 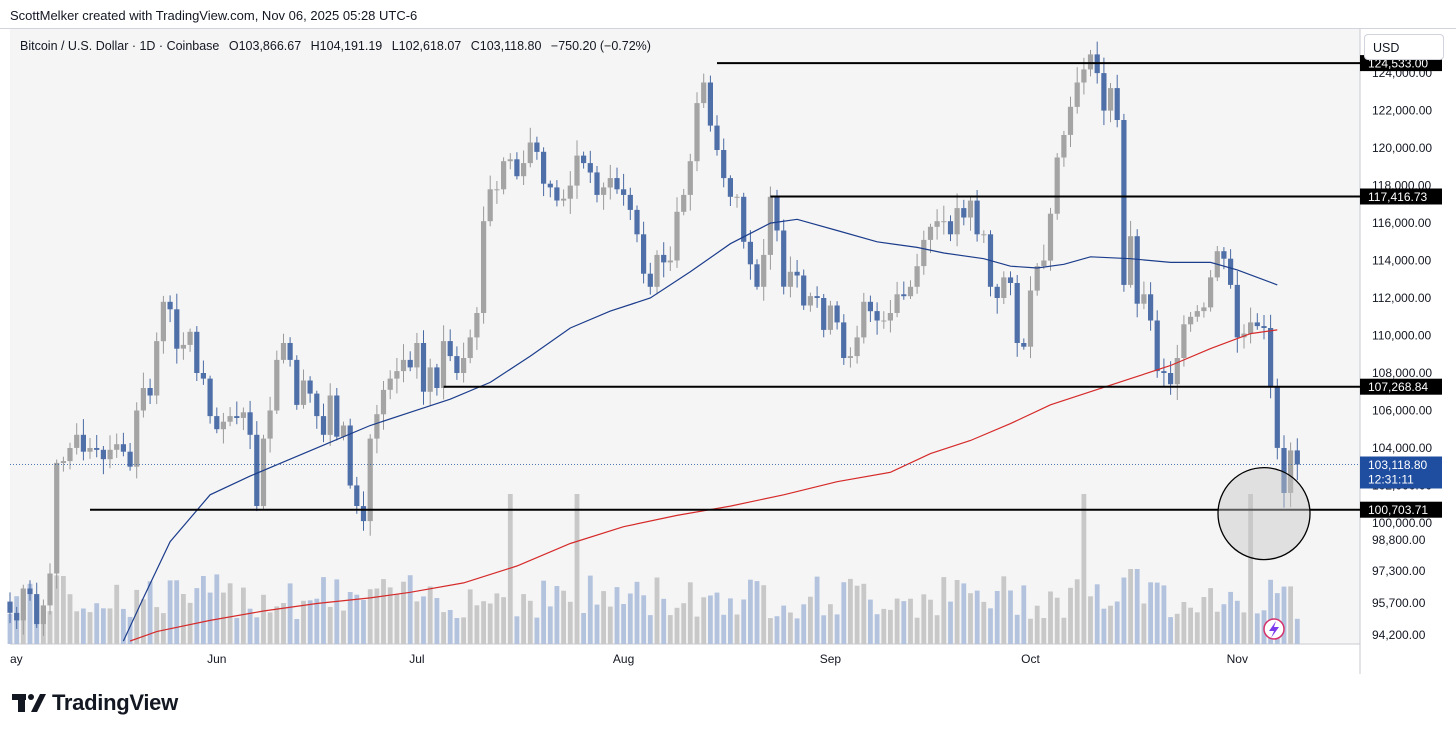 I want to click on time-axis: ay Jun Jul Aug Sep Oct Nov, so click(x=629, y=659).